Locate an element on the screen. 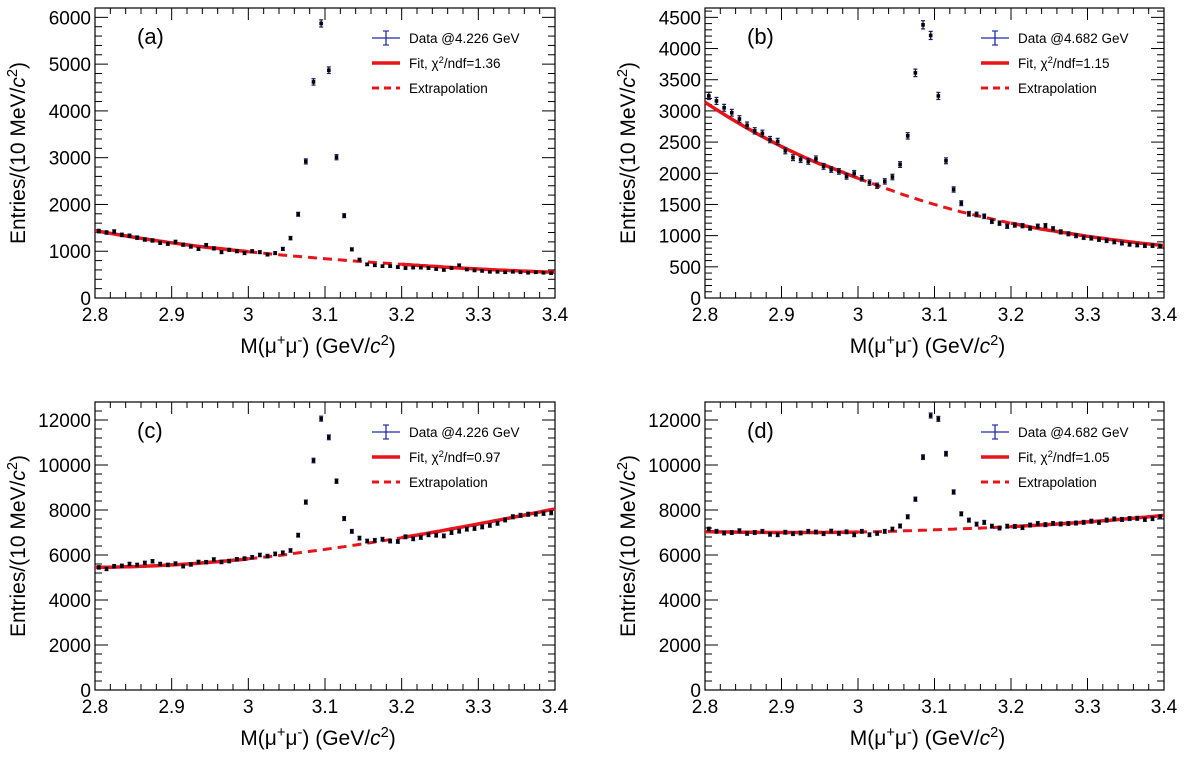 Image resolution: width=1190 pixels, height=758 pixels. y-tick-label: 6000 is located at coordinates (70, 18).